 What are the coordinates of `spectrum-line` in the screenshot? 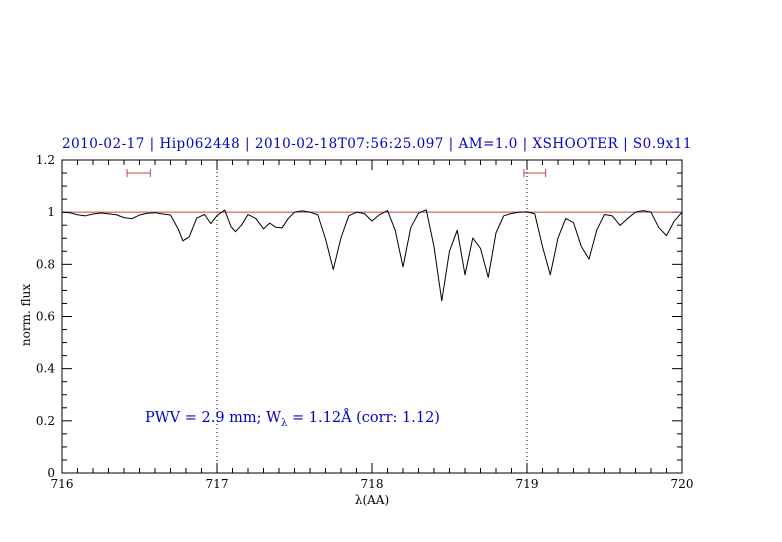 It's located at (372, 255).